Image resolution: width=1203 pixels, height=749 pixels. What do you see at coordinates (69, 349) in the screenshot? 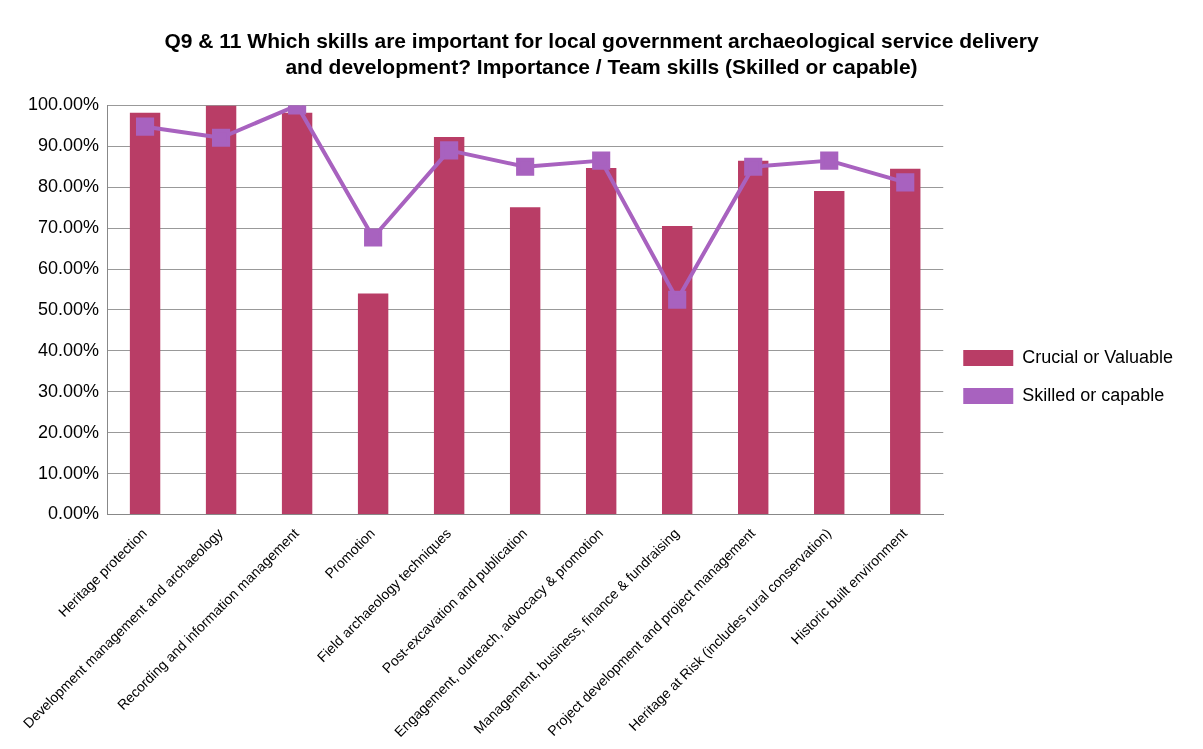
I see `y-tick-label: 40.00%` at bounding box center [69, 349].